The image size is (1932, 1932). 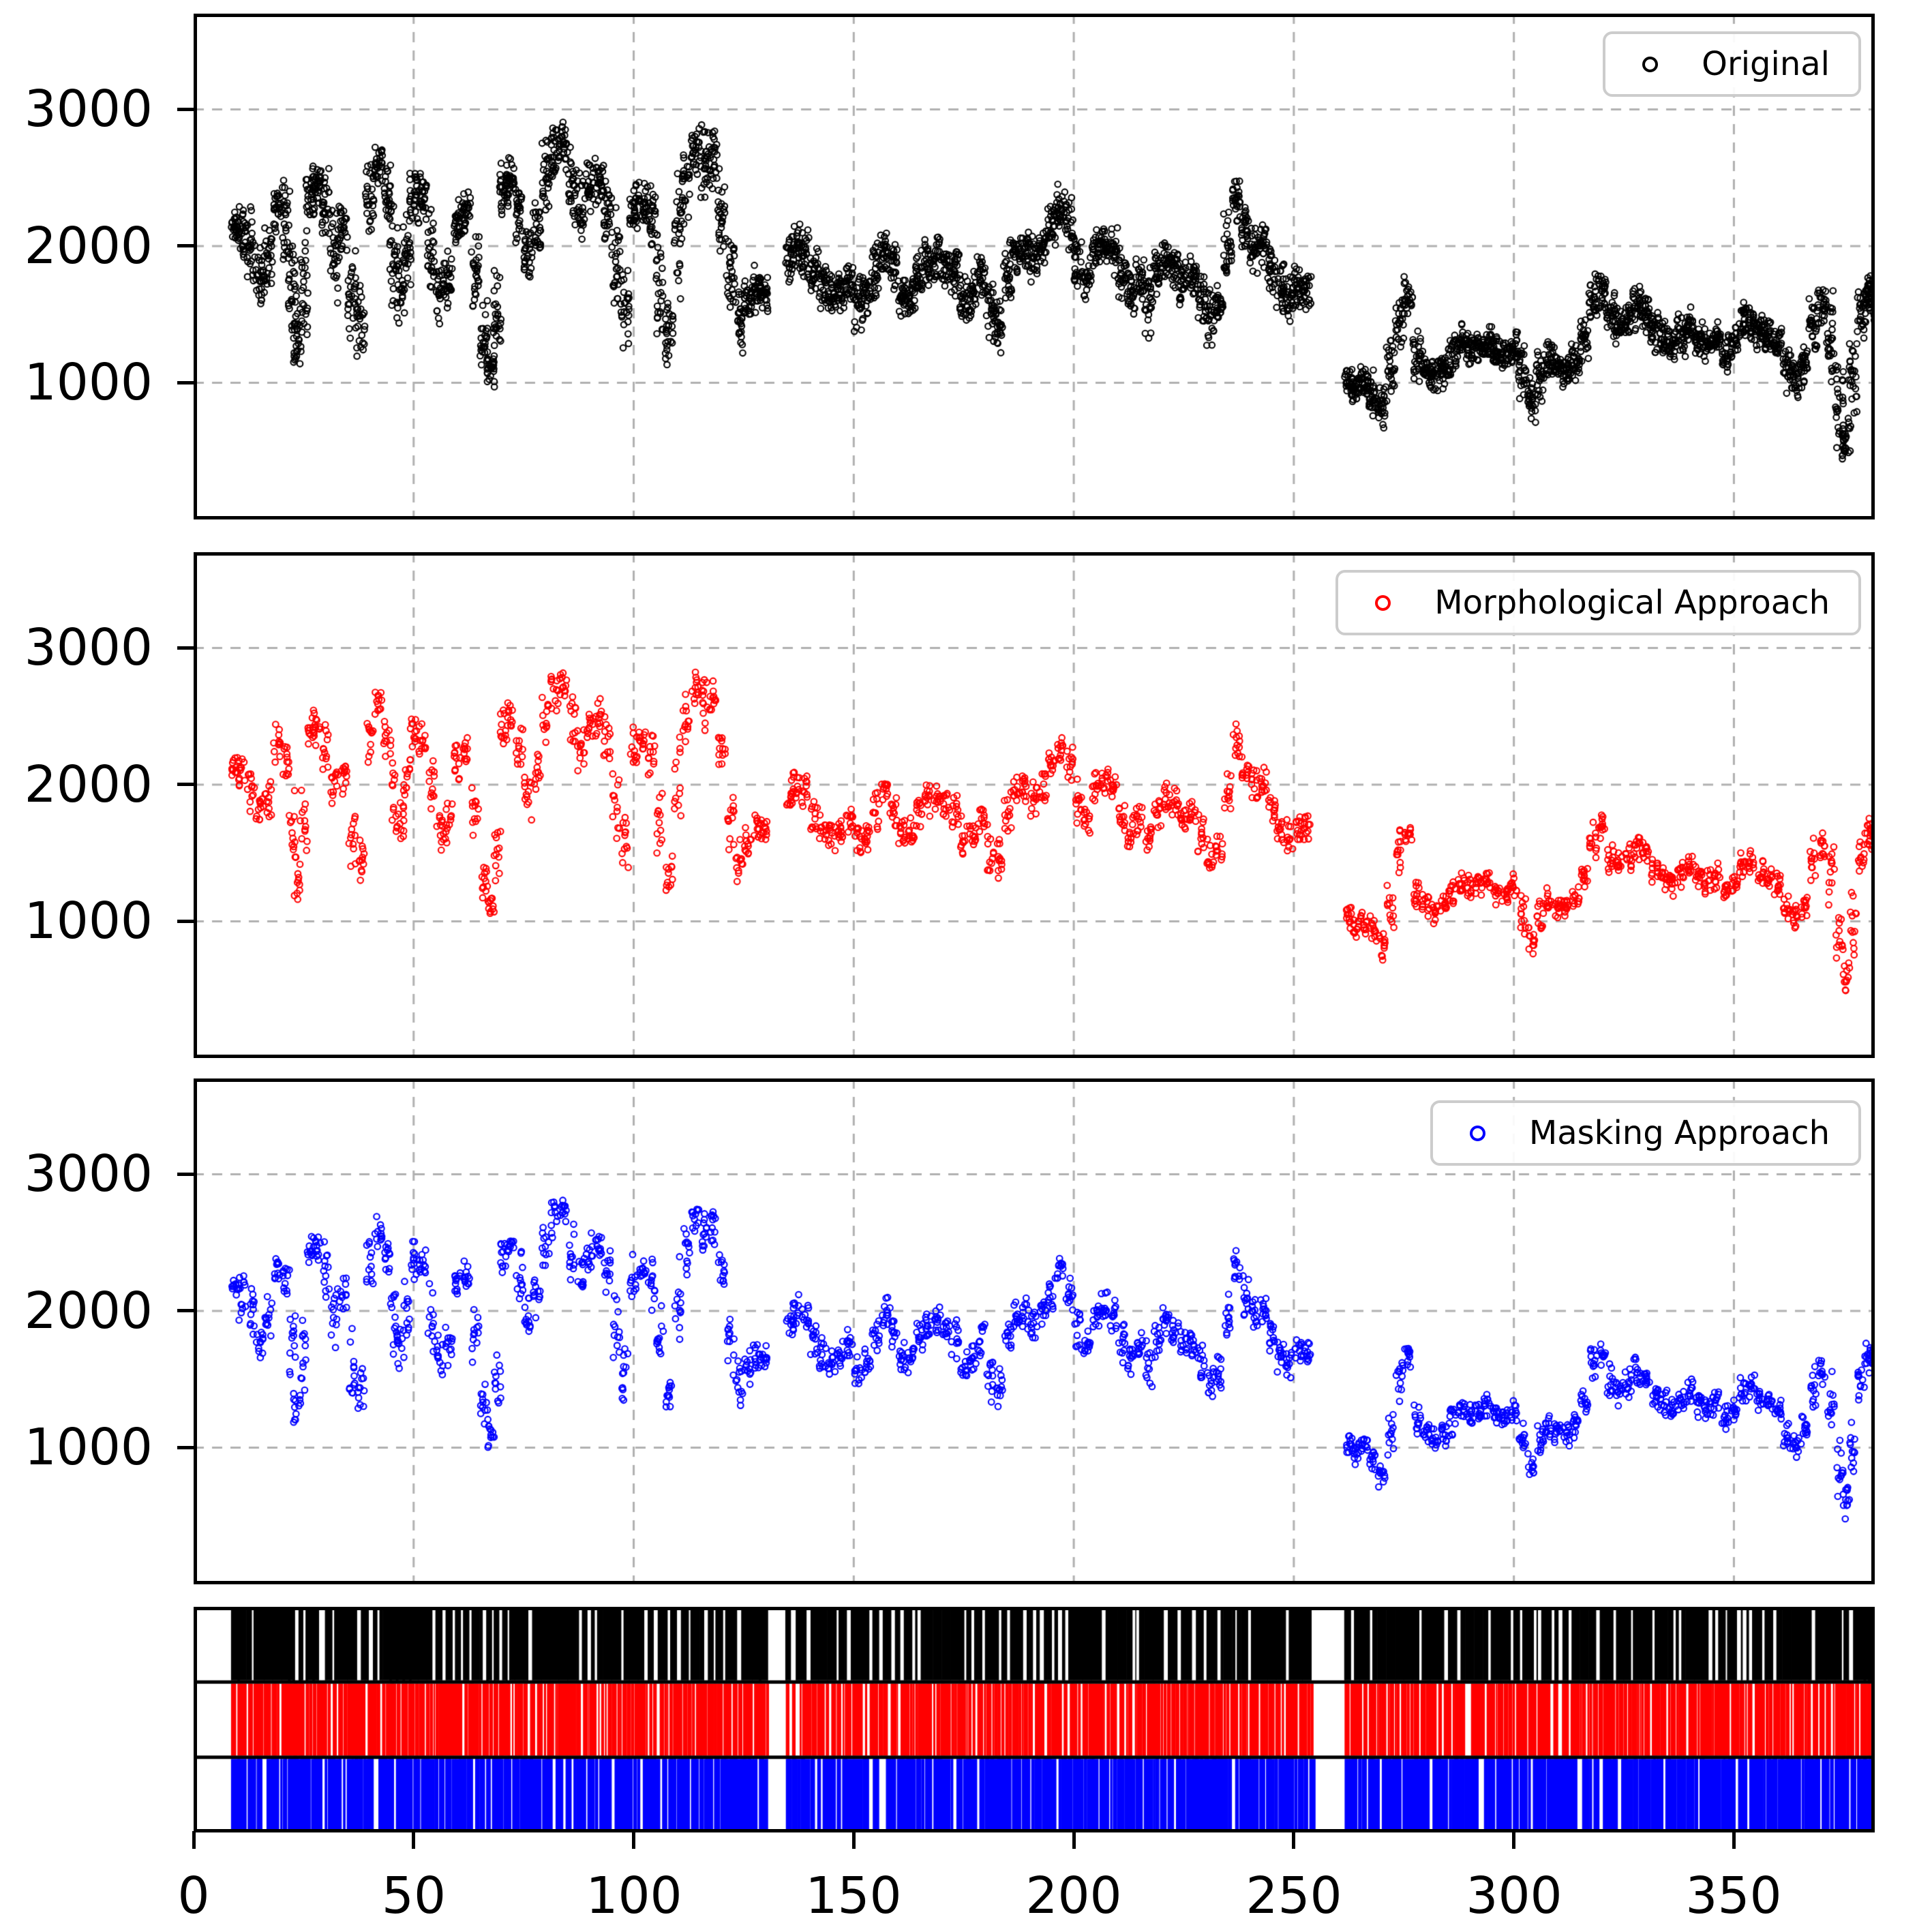 I want to click on legend-morphological: Morphological Approach, so click(x=1598, y=602).